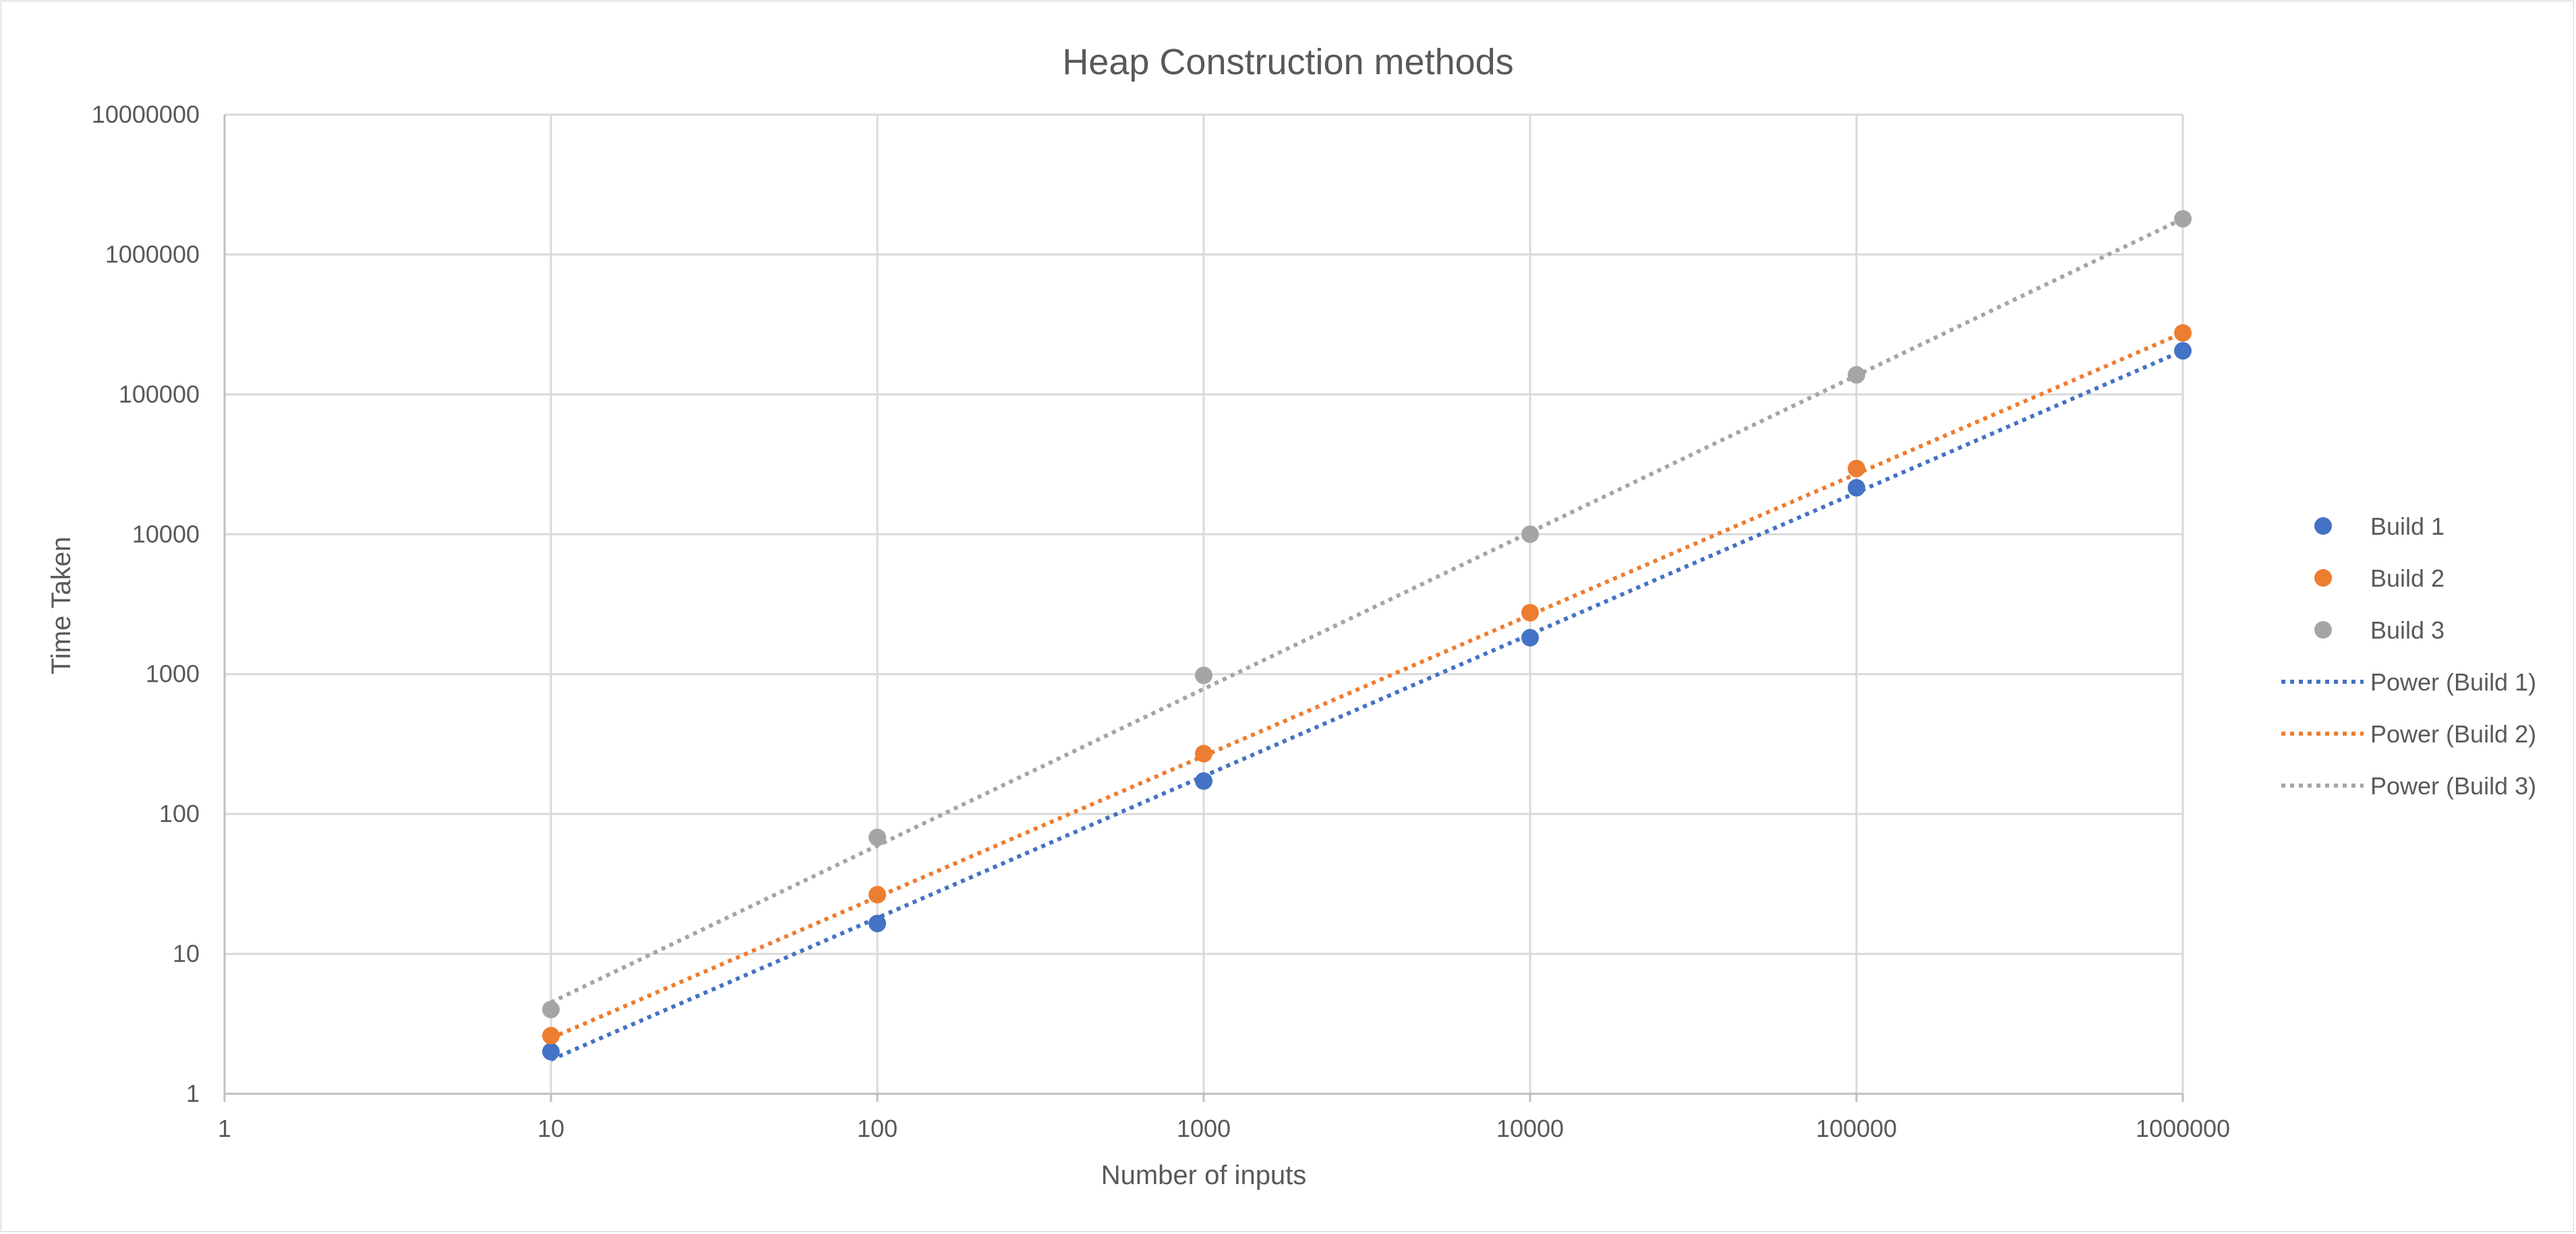  Describe the element at coordinates (179, 813) in the screenshot. I see `y-tick-label-100: 100` at that location.